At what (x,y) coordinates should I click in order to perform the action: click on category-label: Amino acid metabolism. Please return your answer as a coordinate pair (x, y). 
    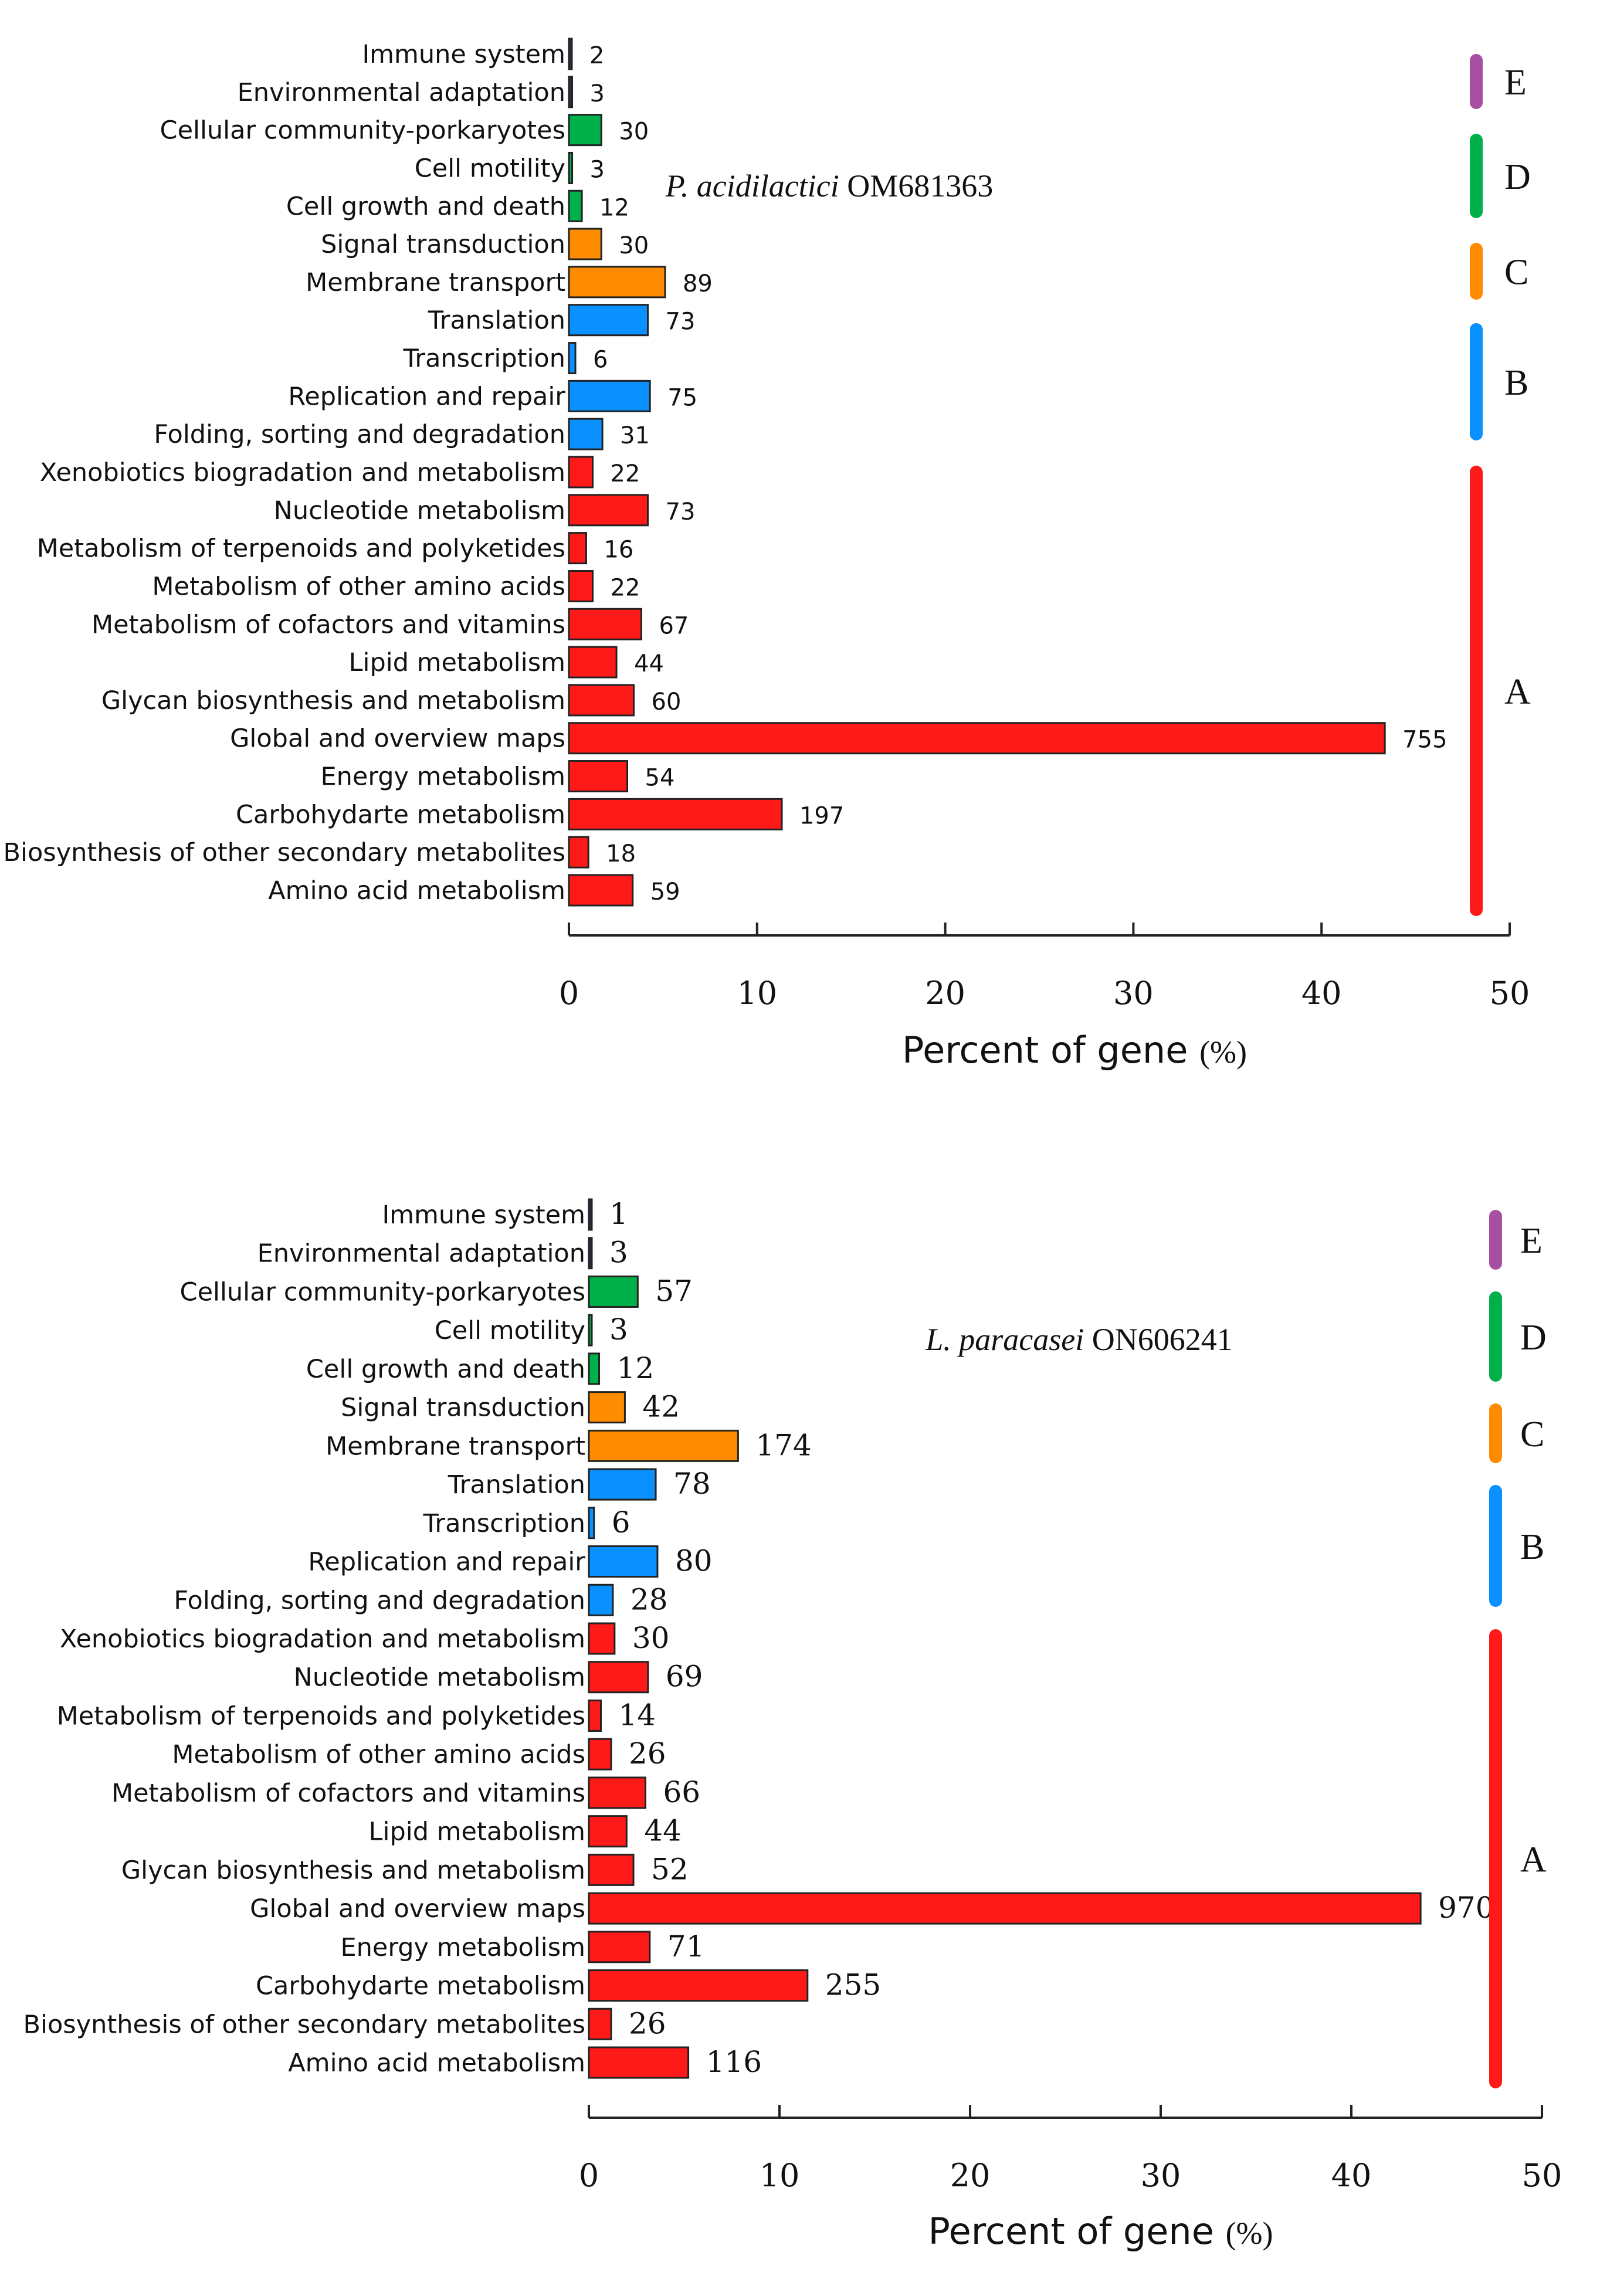
    Looking at the image, I should click on (437, 2063).